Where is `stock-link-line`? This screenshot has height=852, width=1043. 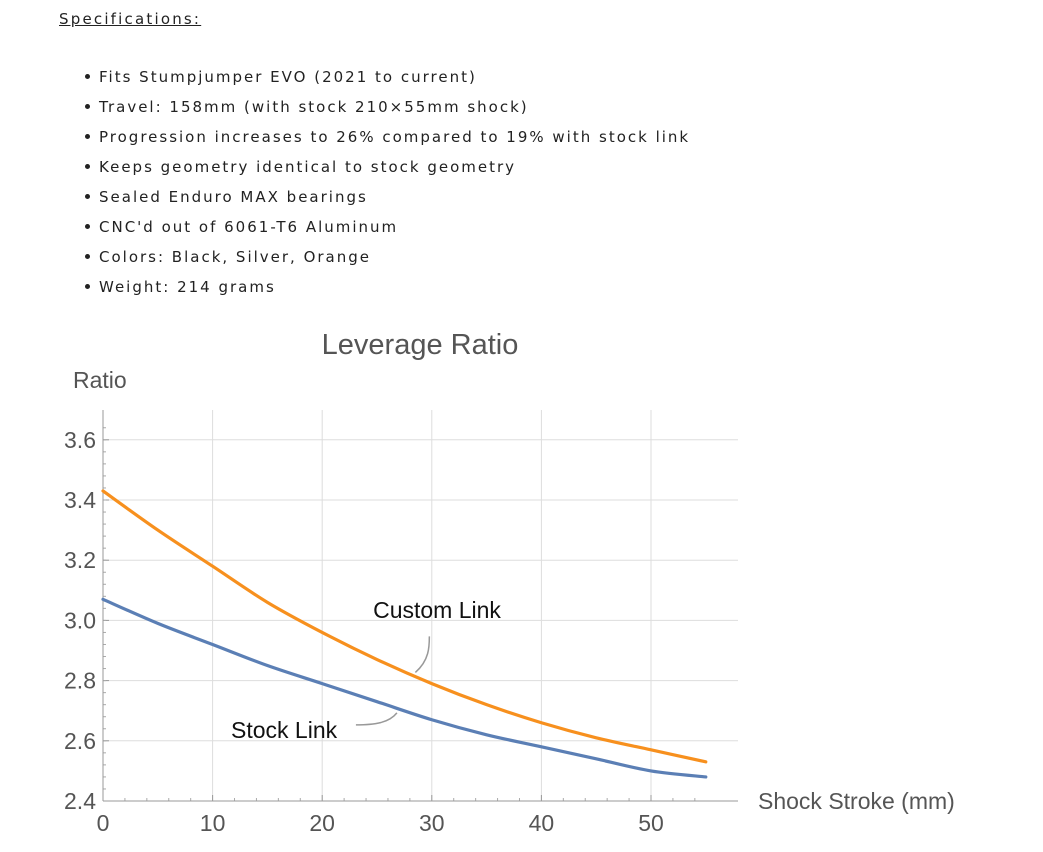 stock-link-line is located at coordinates (404, 688).